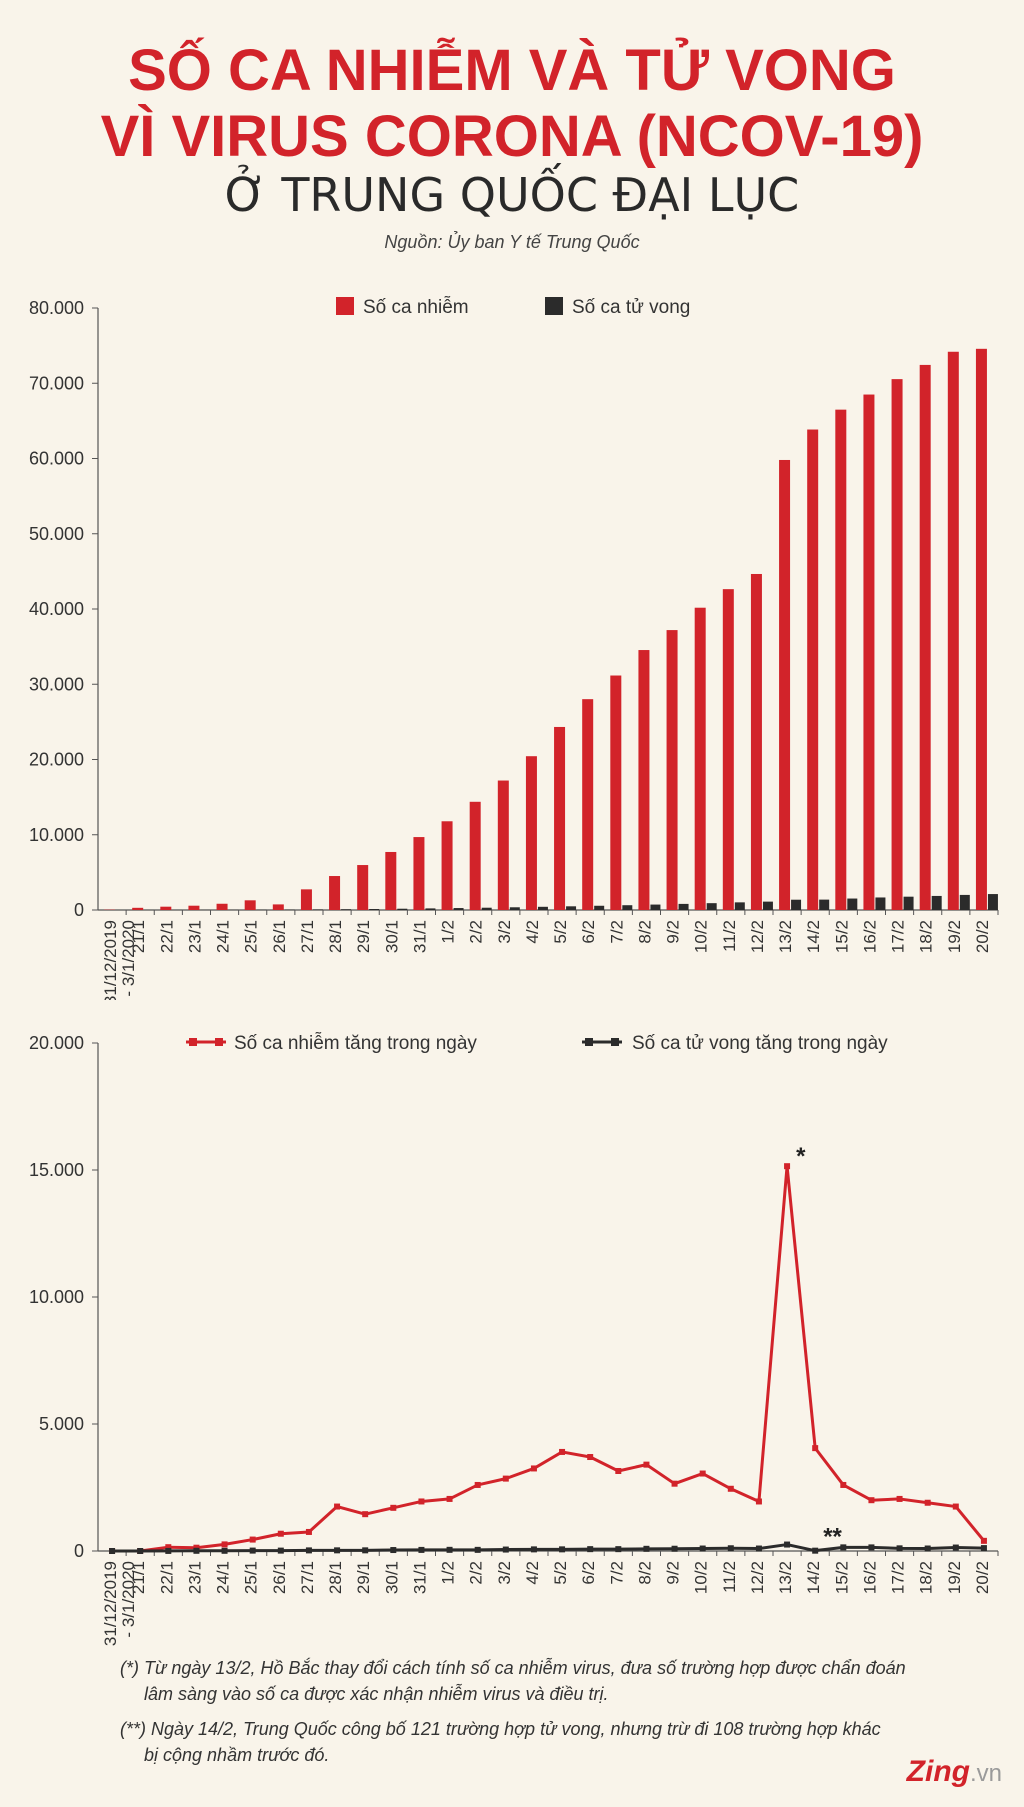 Image resolution: width=1024 pixels, height=1807 pixels. I want to click on x-tick-label: 28/1, so click(335, 936).